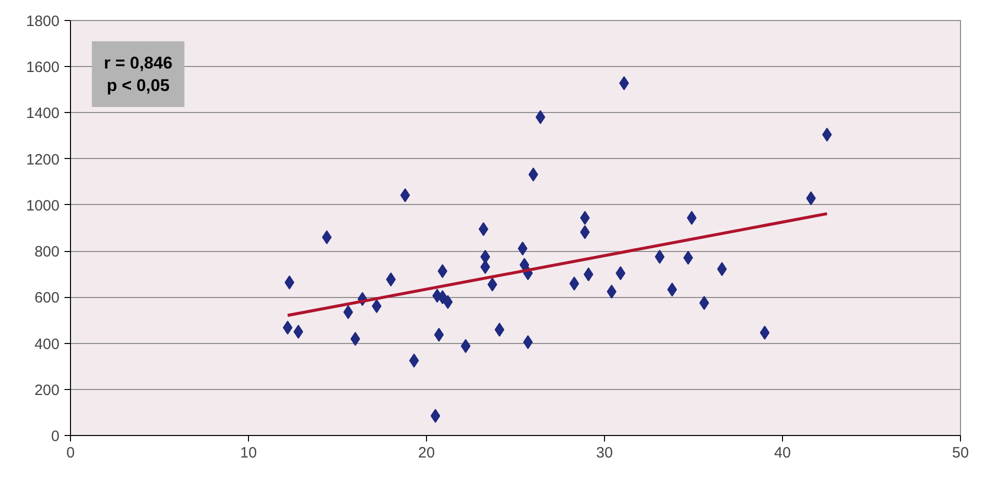 This screenshot has width=989, height=484. What do you see at coordinates (43, 67) in the screenshot?
I see `y-tick-label: 1600` at bounding box center [43, 67].